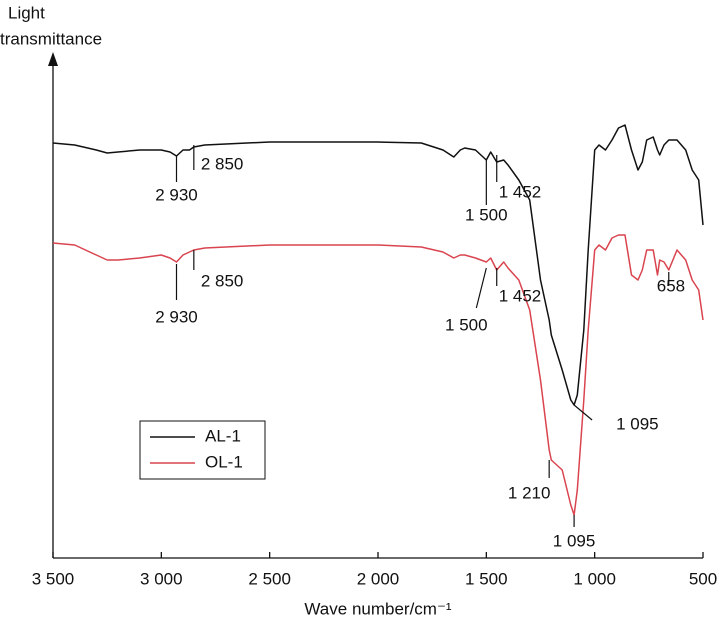  Describe the element at coordinates (703, 578) in the screenshot. I see `x-tick-label: 500` at that location.